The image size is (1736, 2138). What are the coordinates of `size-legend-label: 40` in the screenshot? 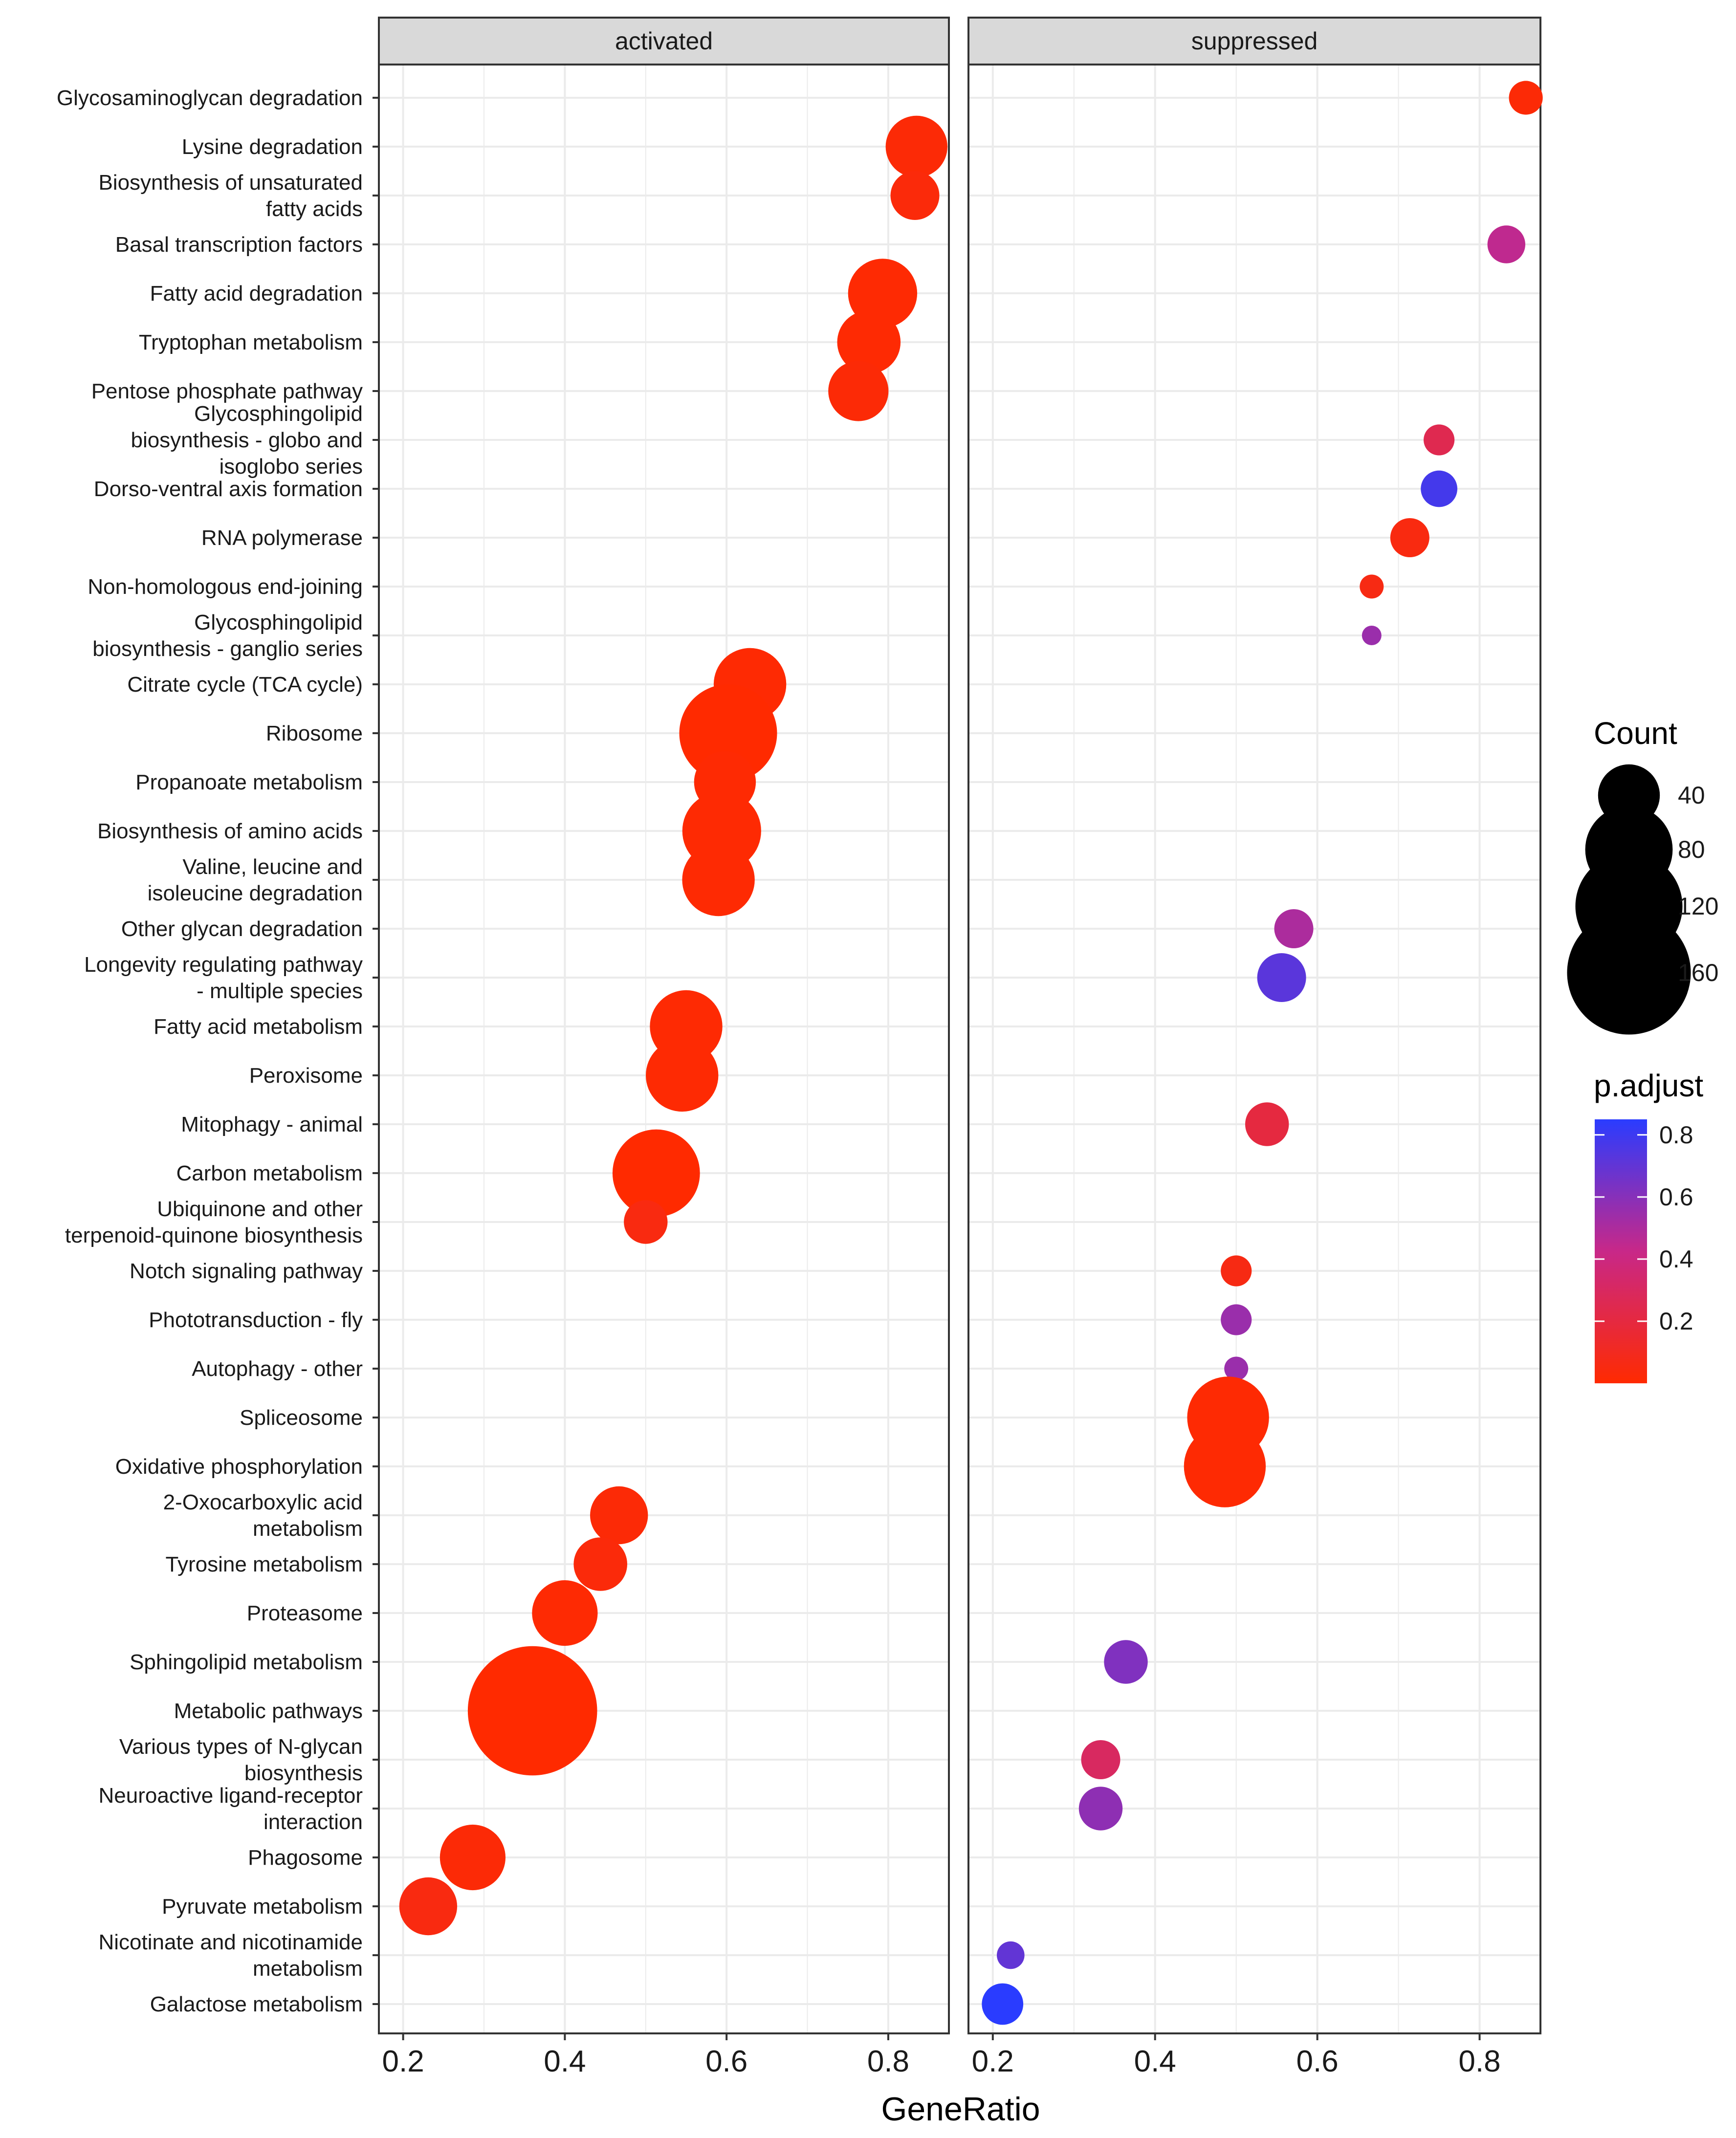 It's located at (1692, 795).